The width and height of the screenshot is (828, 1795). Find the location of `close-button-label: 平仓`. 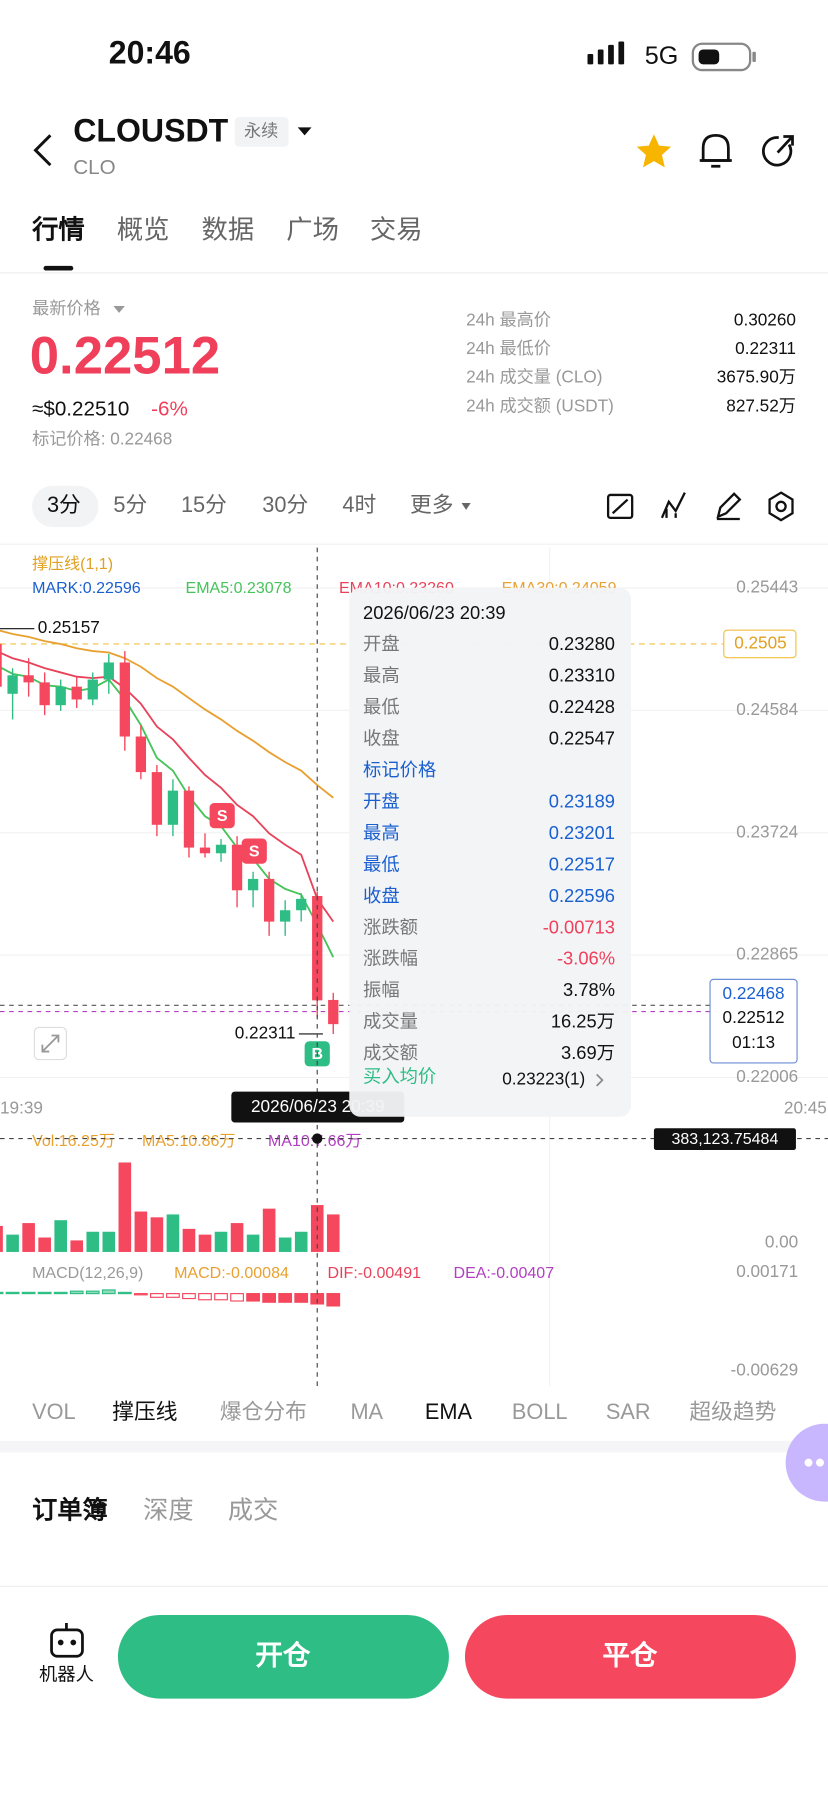

close-button-label: 平仓 is located at coordinates (629, 1655).